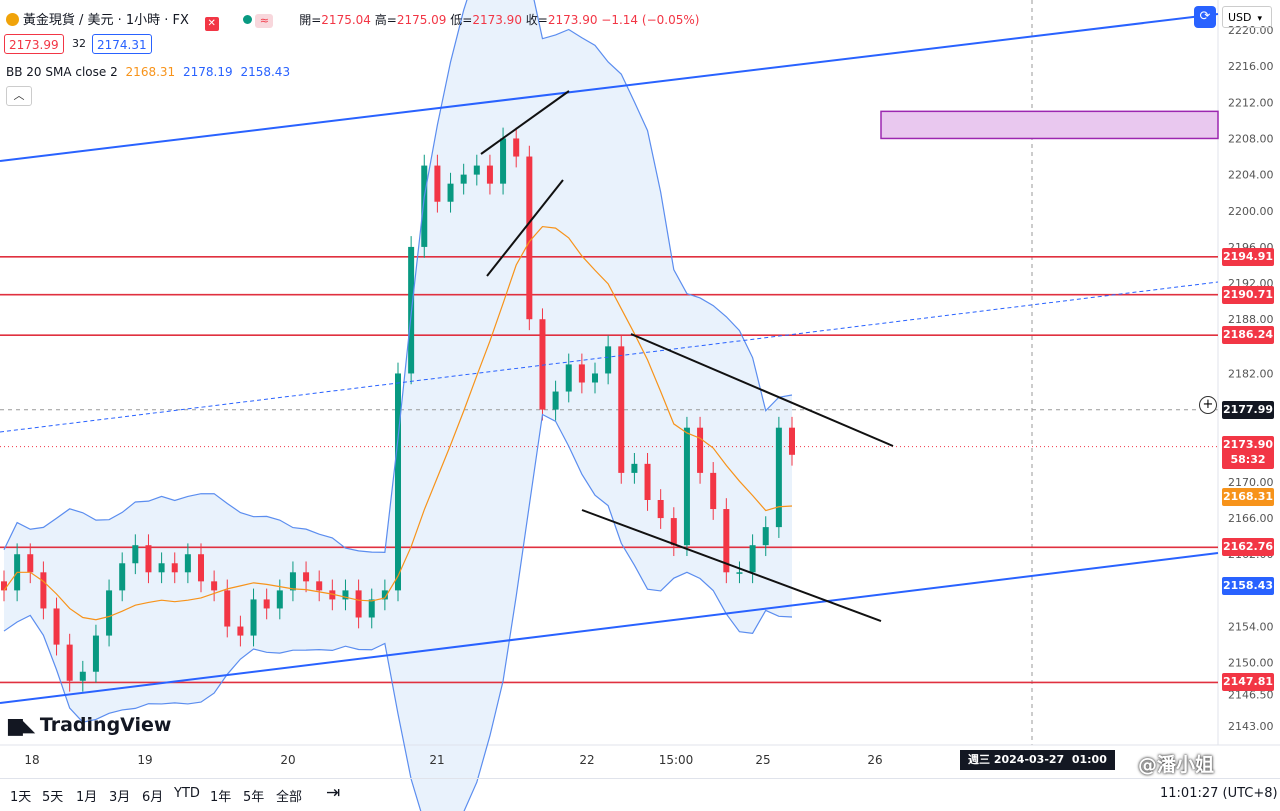 The height and width of the screenshot is (811, 1280). Describe the element at coordinates (264, 21) in the screenshot. I see `compare-icon: ≈` at that location.